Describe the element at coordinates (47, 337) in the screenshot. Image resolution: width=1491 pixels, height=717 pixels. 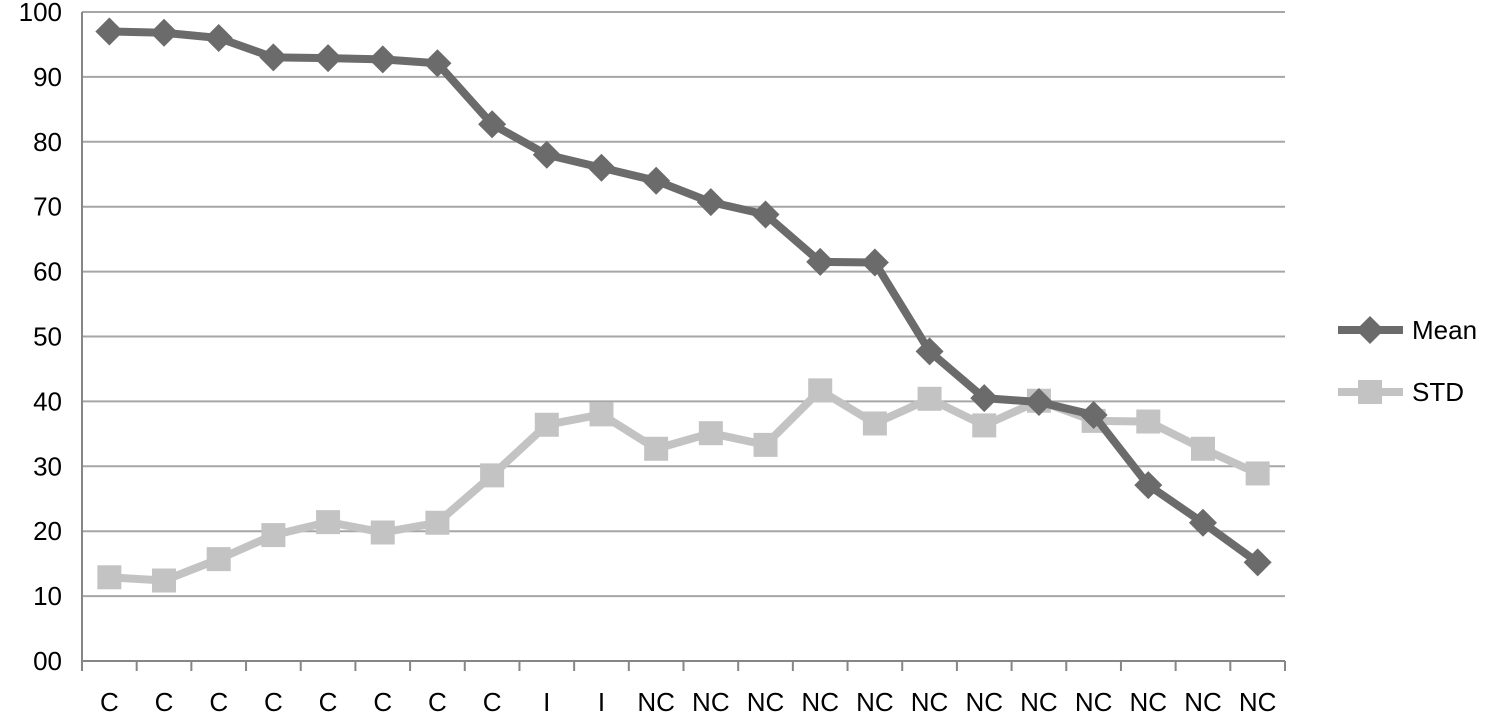
I see `y-tick-label: 50` at that location.